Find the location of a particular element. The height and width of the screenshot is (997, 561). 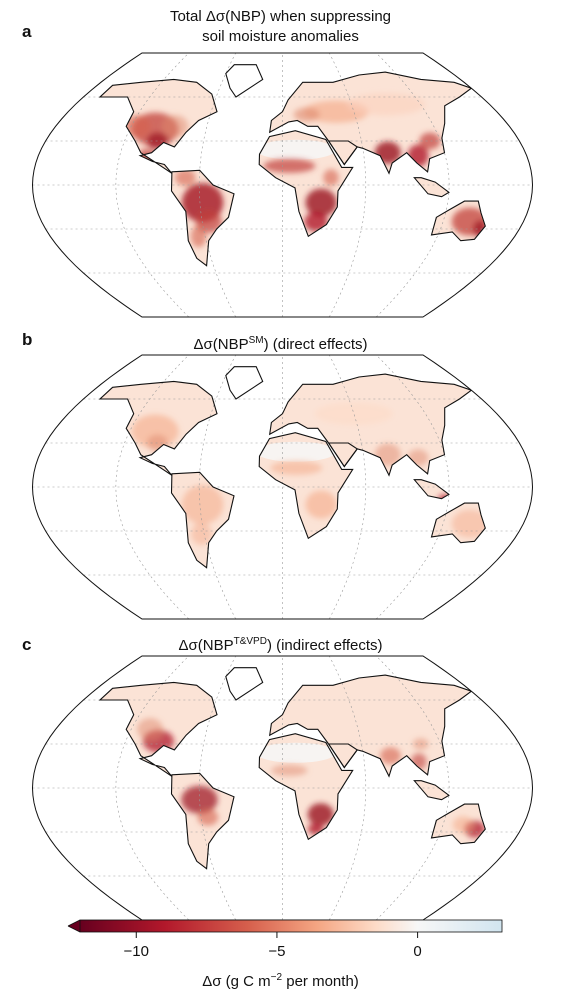

colorbar-tick-label: 0 is located at coordinates (417, 951).